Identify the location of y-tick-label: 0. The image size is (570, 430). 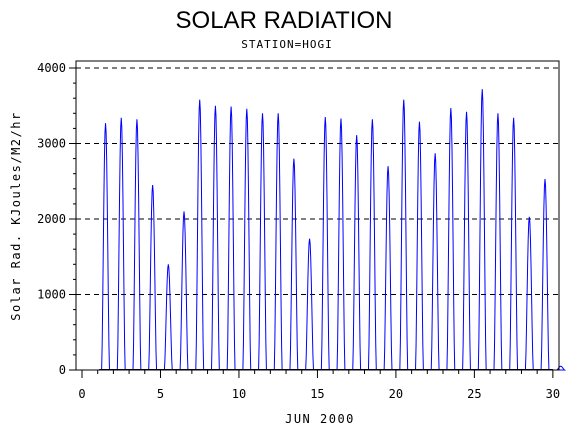
(62, 370).